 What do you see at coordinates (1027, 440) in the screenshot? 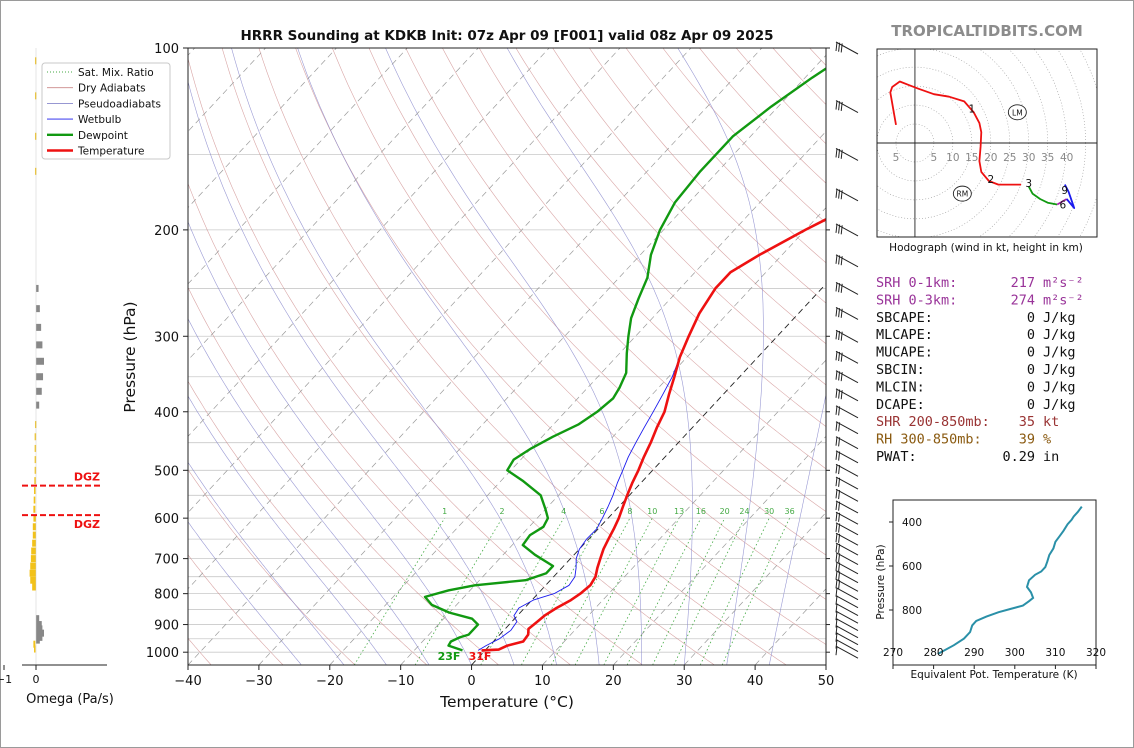
I see `index-value: 39` at bounding box center [1027, 440].